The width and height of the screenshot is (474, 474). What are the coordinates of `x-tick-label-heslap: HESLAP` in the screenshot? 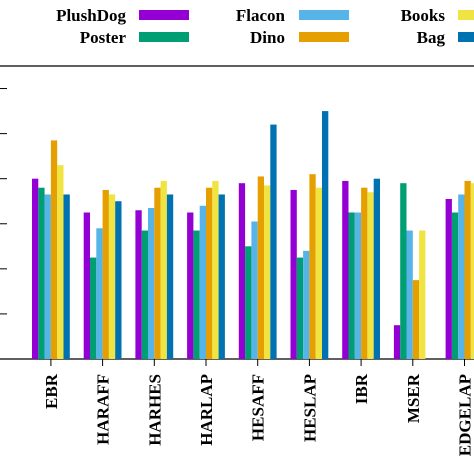 It's located at (309, 408).